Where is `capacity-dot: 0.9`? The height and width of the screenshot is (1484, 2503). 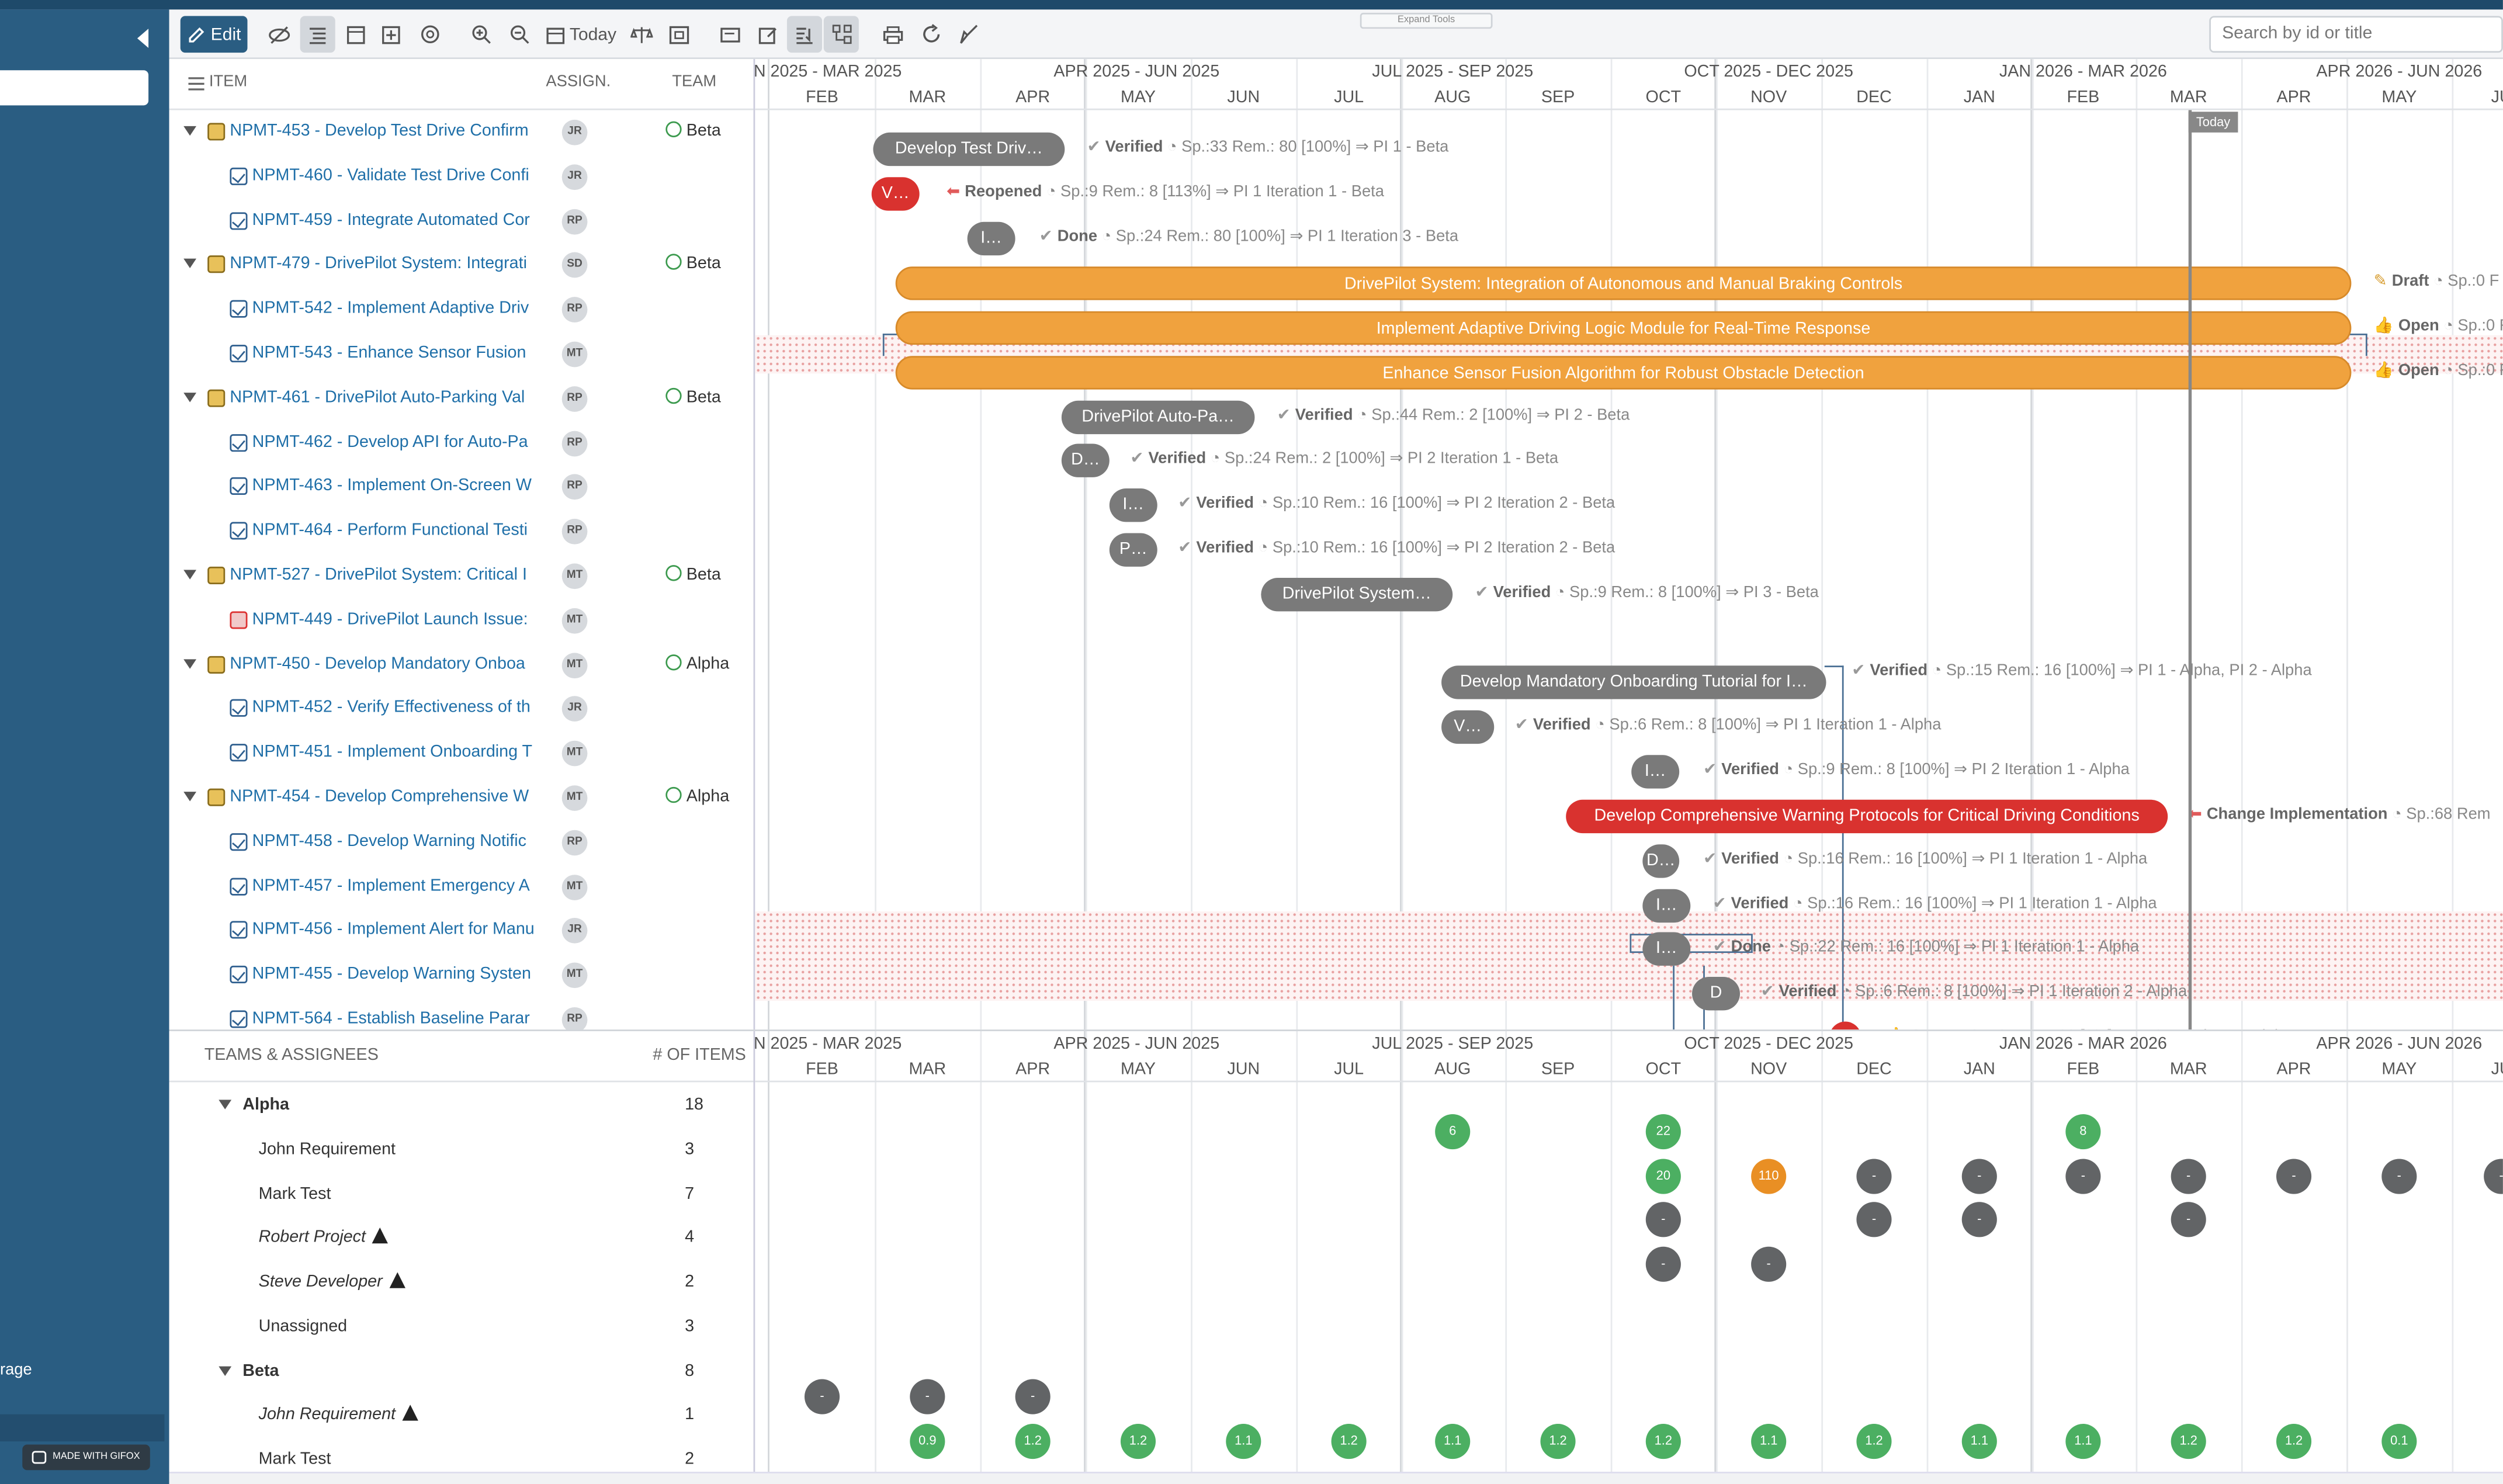 capacity-dot: 0.9 is located at coordinates (927, 1441).